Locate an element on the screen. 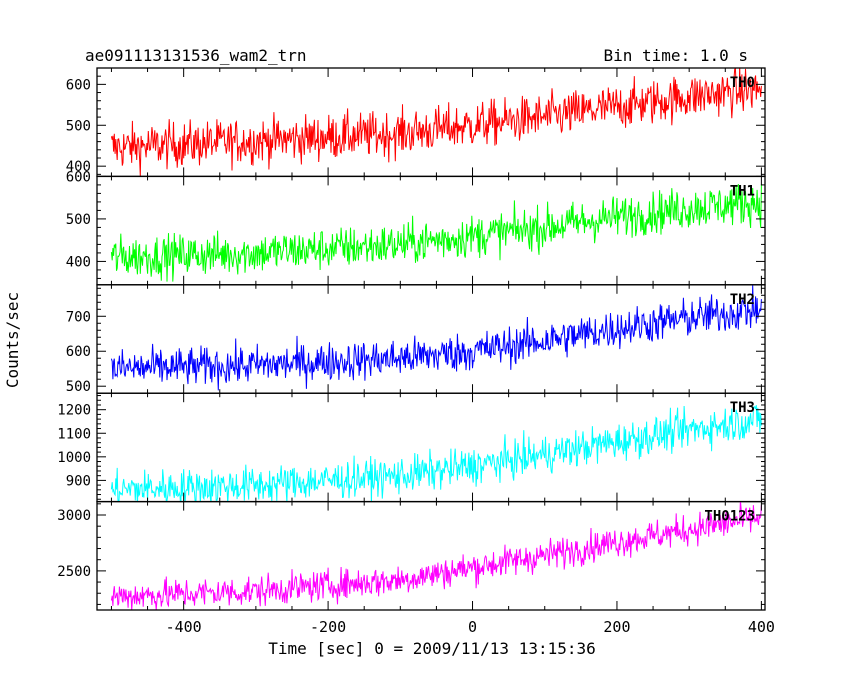  chart-title: ae091113131536_wam2_trn is located at coordinates (196, 55).